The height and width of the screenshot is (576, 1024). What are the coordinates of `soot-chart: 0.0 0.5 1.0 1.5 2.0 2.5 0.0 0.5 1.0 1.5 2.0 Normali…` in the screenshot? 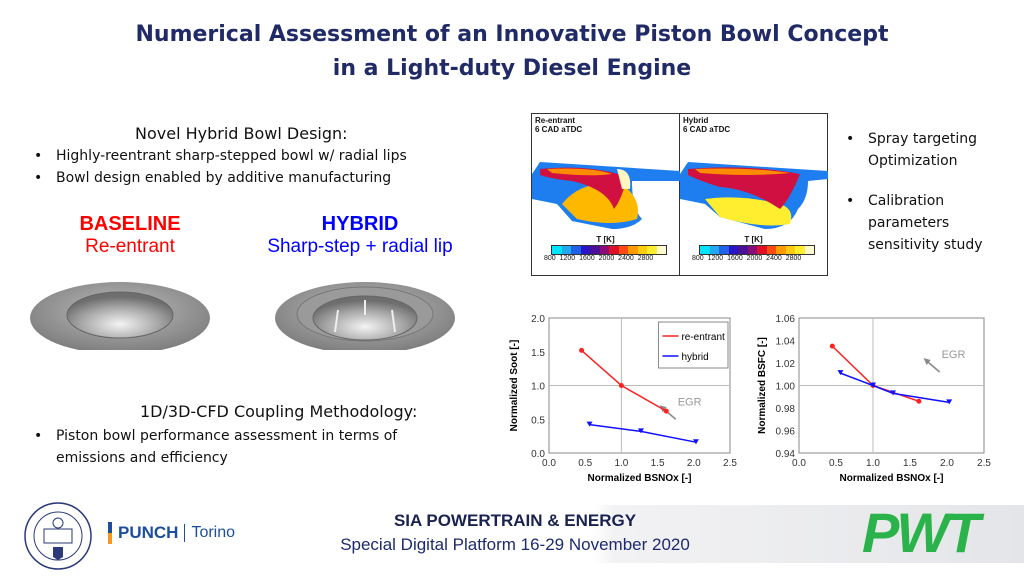 It's located at (623, 399).